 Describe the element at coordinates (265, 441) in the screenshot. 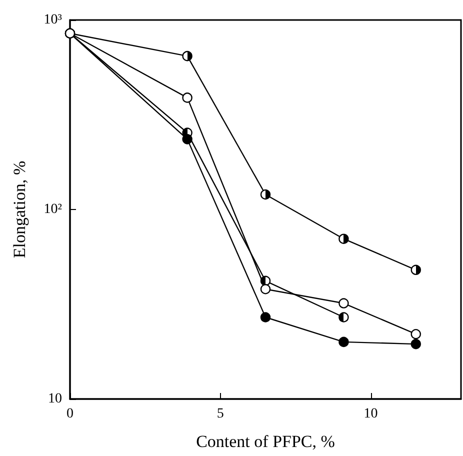

I see `x-axis-title: Content of PFPC, %` at that location.